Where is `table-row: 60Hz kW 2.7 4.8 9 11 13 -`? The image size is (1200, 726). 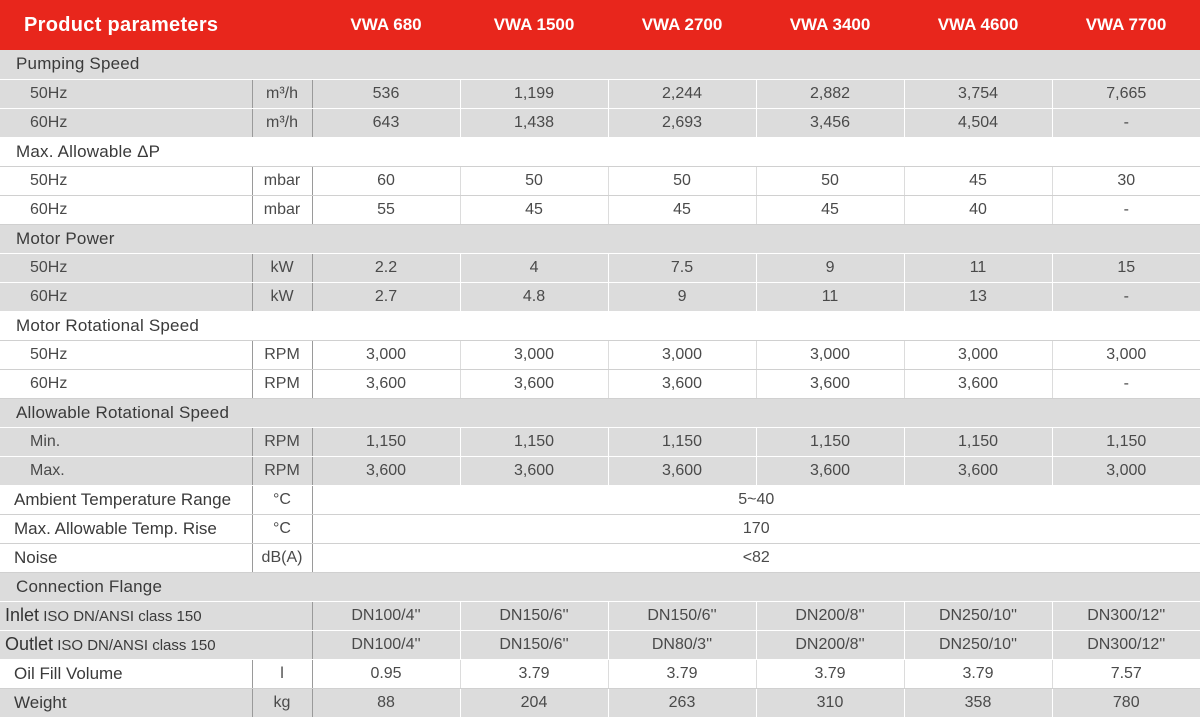
table-row: 60Hz kW 2.7 4.8 9 11 13 - is located at coordinates (600, 297).